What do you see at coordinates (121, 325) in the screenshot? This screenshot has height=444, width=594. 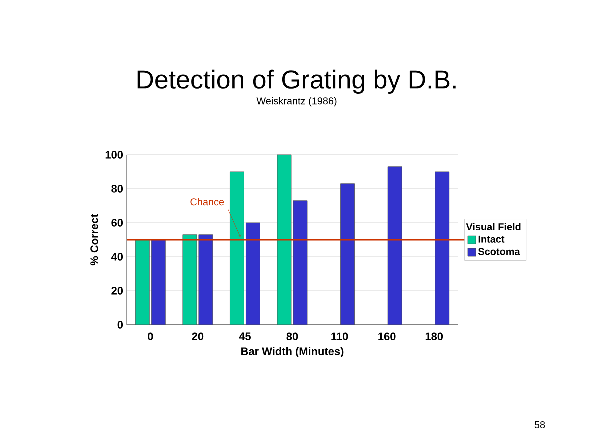 I see `y-tick-label: 0` at bounding box center [121, 325].